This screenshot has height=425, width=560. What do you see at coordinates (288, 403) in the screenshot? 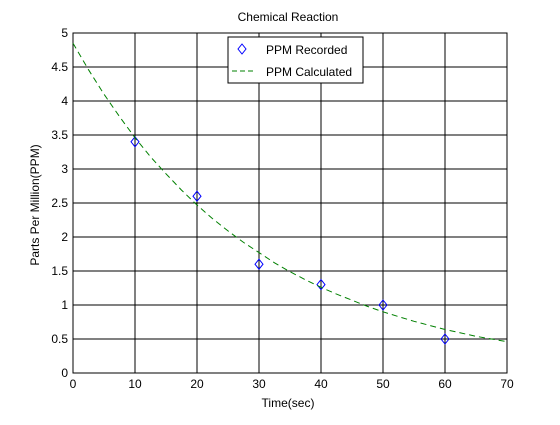
I see `x-axis-label: Time(sec)` at bounding box center [288, 403].